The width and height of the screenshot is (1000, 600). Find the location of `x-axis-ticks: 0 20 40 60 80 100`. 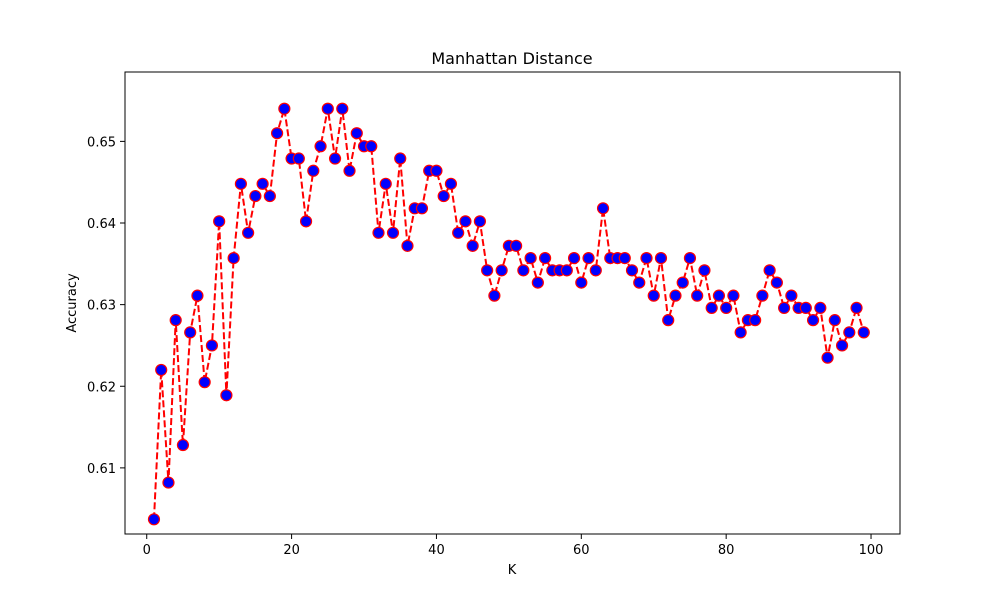

x-axis-ticks: 0 20 40 60 80 100 is located at coordinates (513, 546).